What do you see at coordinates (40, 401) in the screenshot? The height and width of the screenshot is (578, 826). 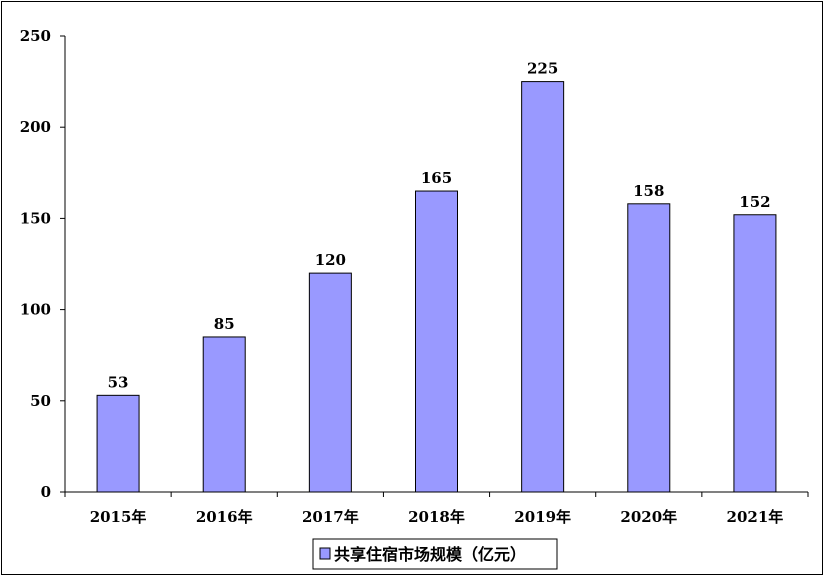 I see `y-tick-label: 50` at bounding box center [40, 401].